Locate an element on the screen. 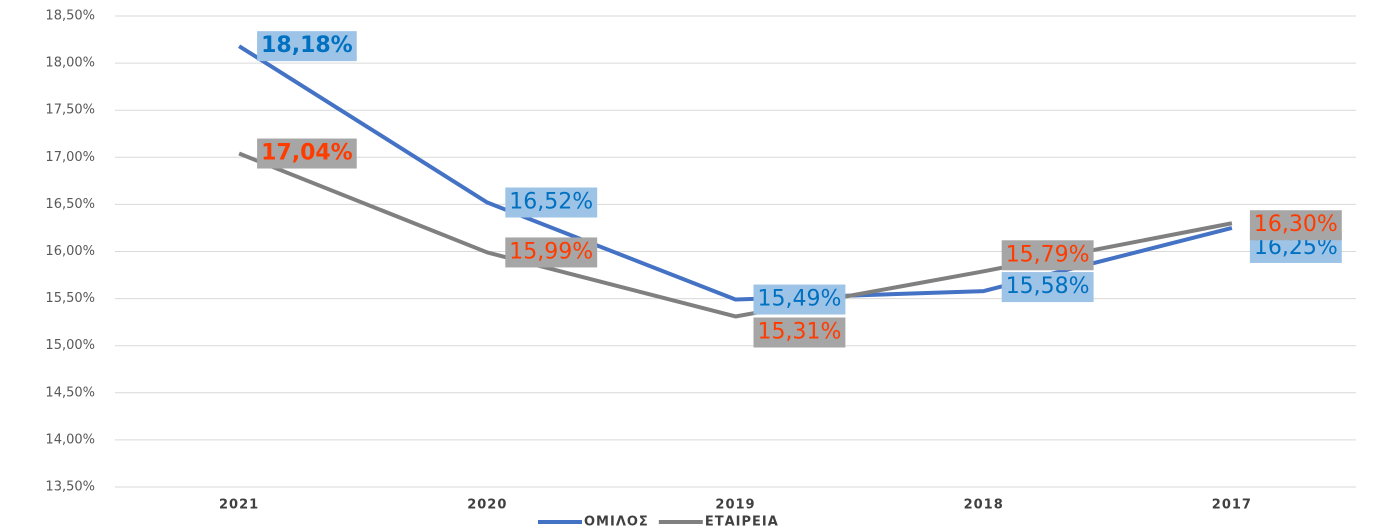  data-label-text: 16,30% is located at coordinates (1296, 224).